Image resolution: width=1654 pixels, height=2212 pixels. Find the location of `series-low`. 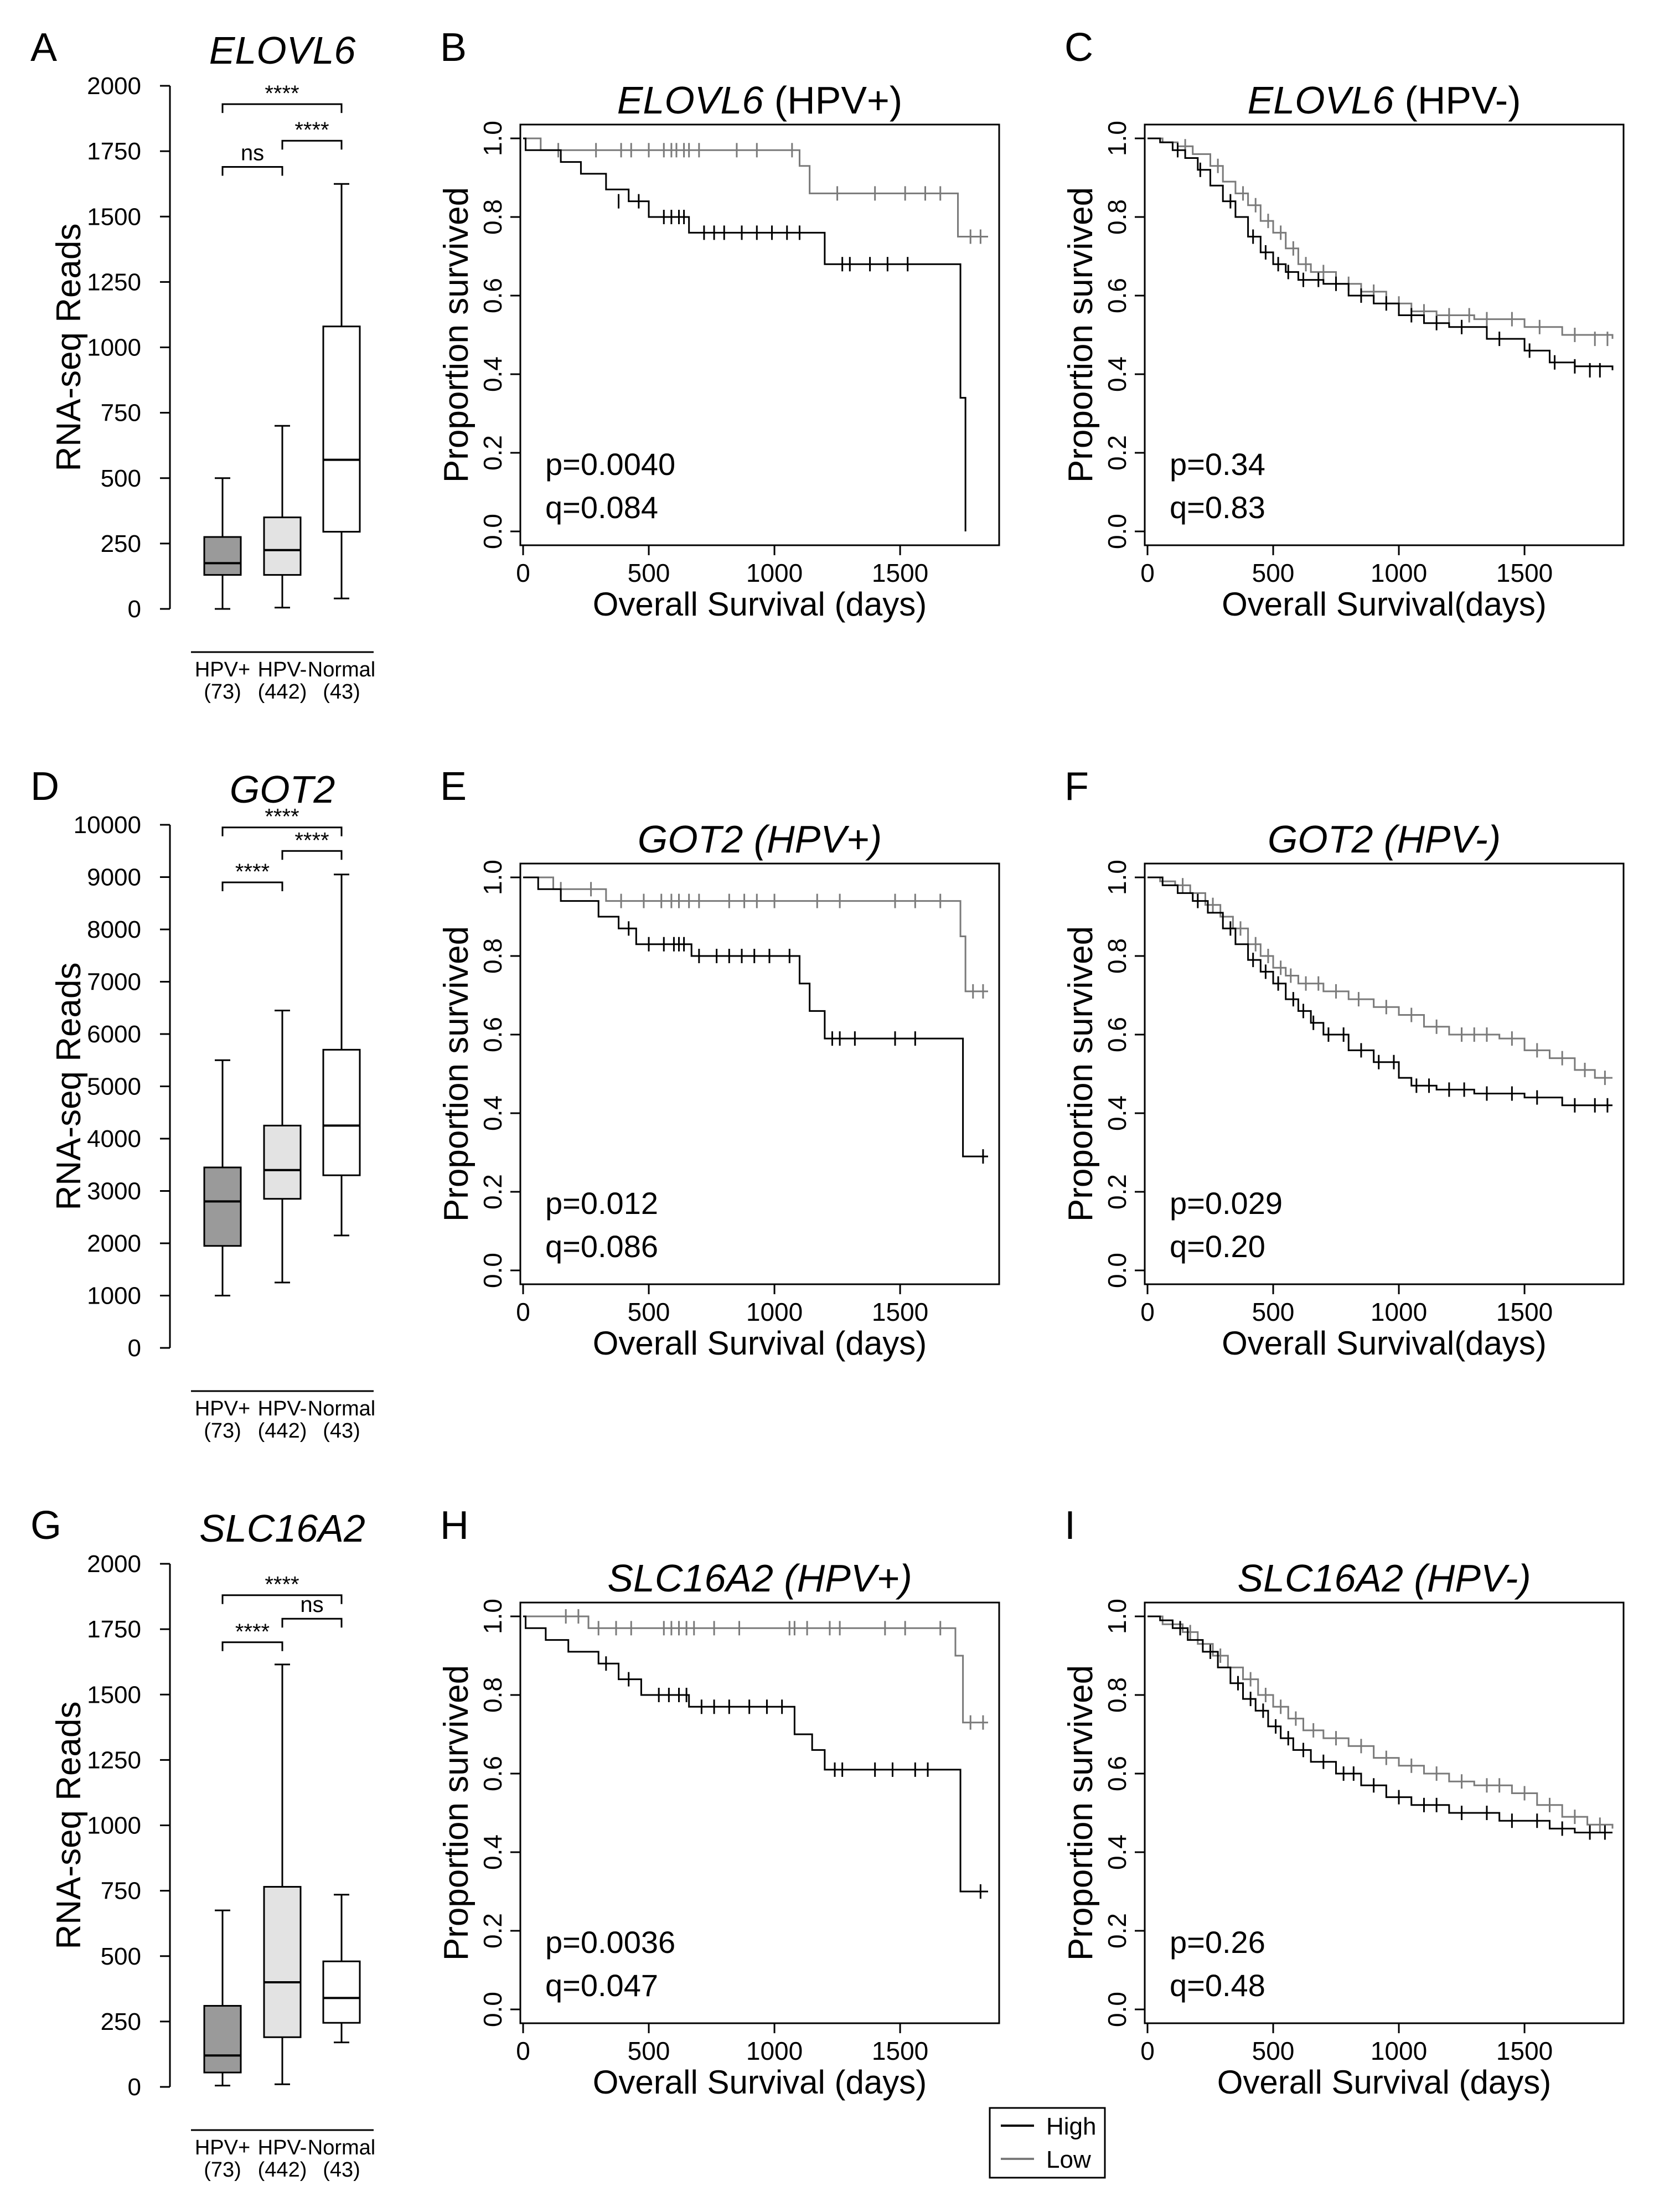

series-low is located at coordinates (1381, 242).